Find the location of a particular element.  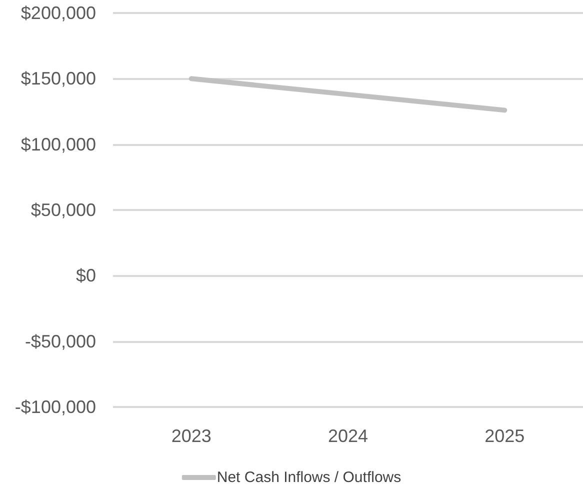

y-tick-label: $150,000 is located at coordinates (58, 78).